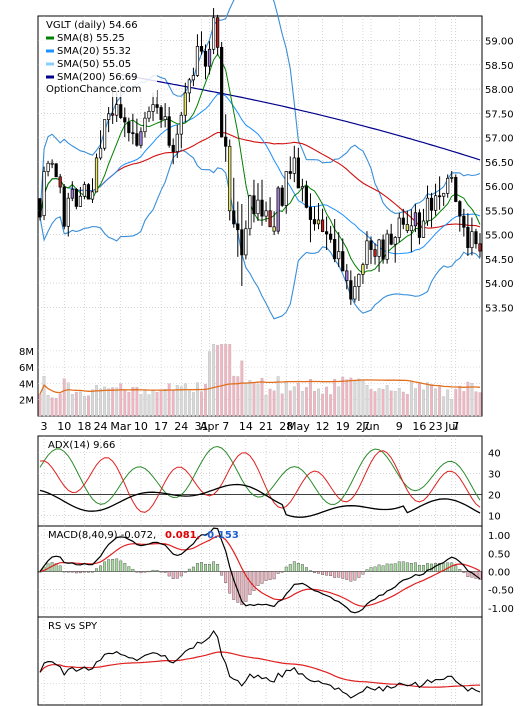 The image size is (526, 706). Describe the element at coordinates (494, 496) in the screenshot. I see `adx-tick-label: 20` at that location.